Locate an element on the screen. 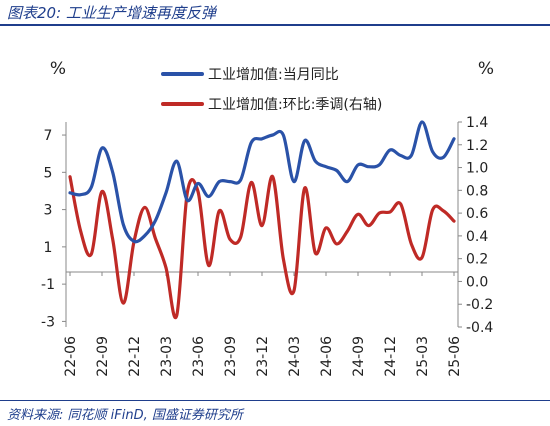  x-tick-label: 23-06 is located at coordinates (199, 356).